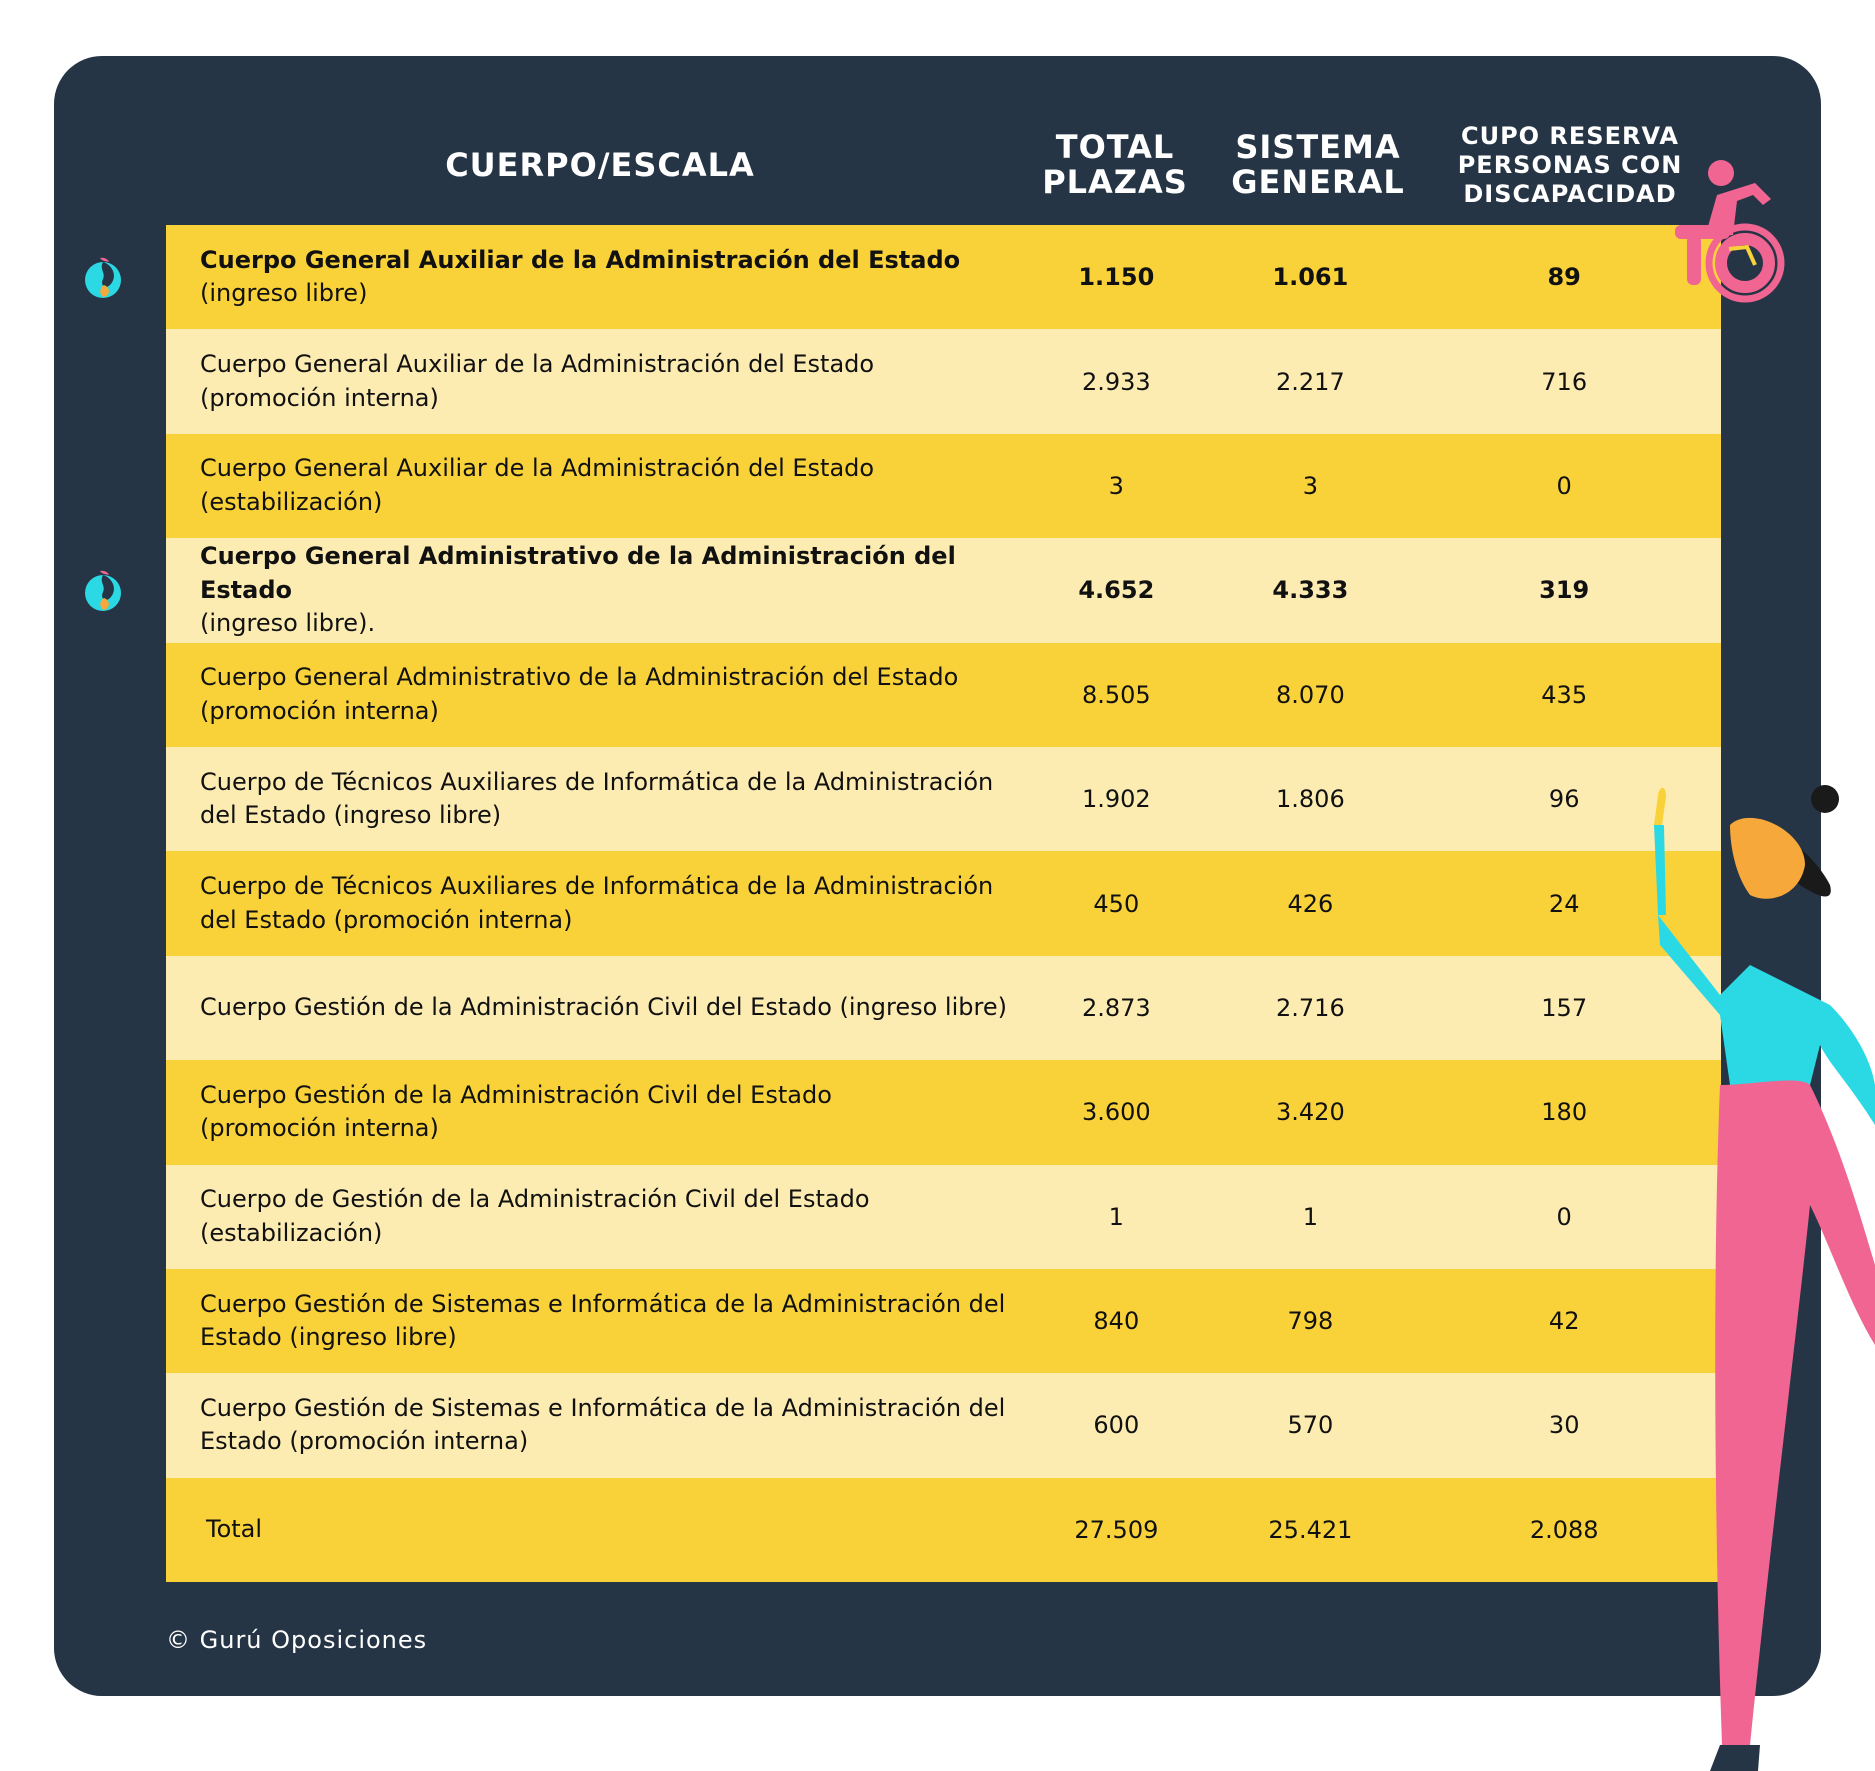  Describe the element at coordinates (1116, 1321) in the screenshot. I see `row-total-plazas: 840` at that location.